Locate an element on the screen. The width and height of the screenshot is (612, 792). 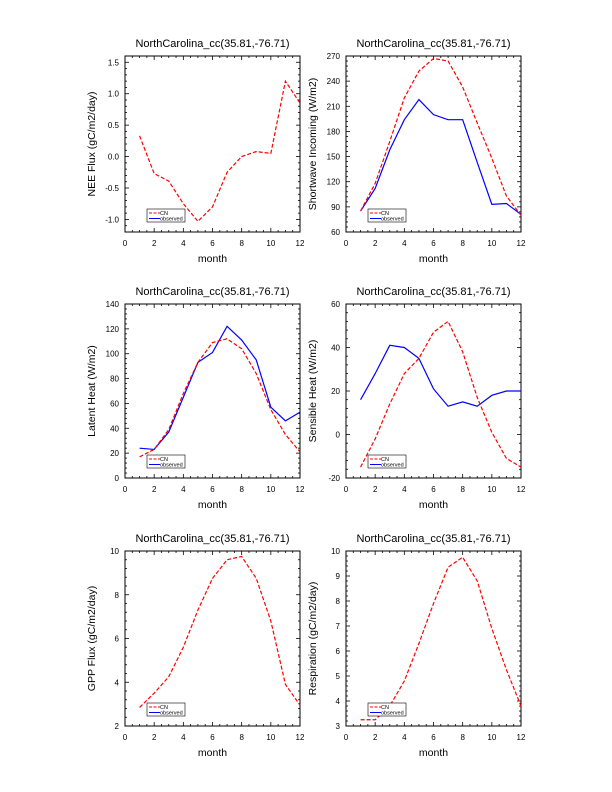
y-axis-label: Respiration (gC/m2/day) is located at coordinates (313, 639).